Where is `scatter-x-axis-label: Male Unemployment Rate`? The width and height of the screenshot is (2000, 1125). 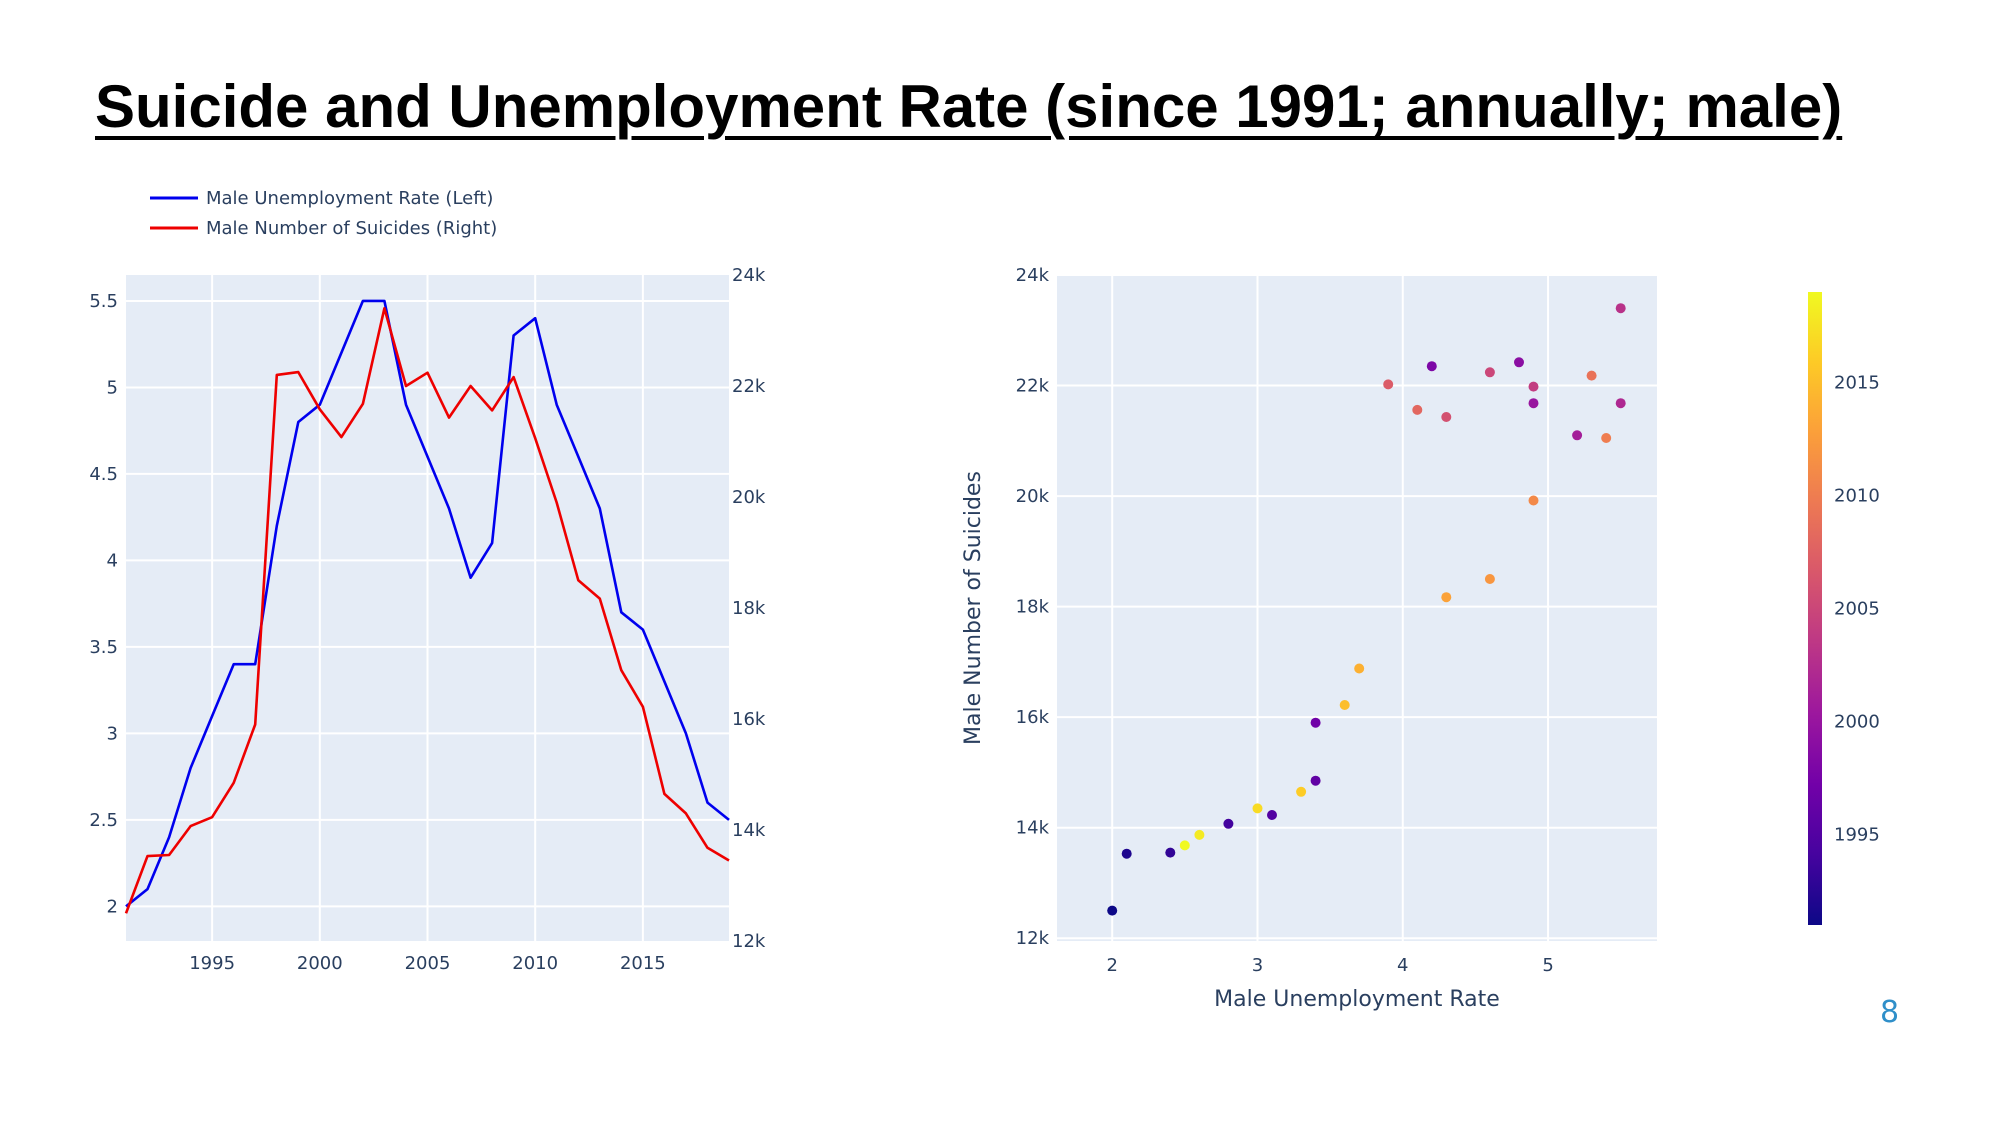 scatter-x-axis-label: Male Unemployment Rate is located at coordinates (1357, 999).